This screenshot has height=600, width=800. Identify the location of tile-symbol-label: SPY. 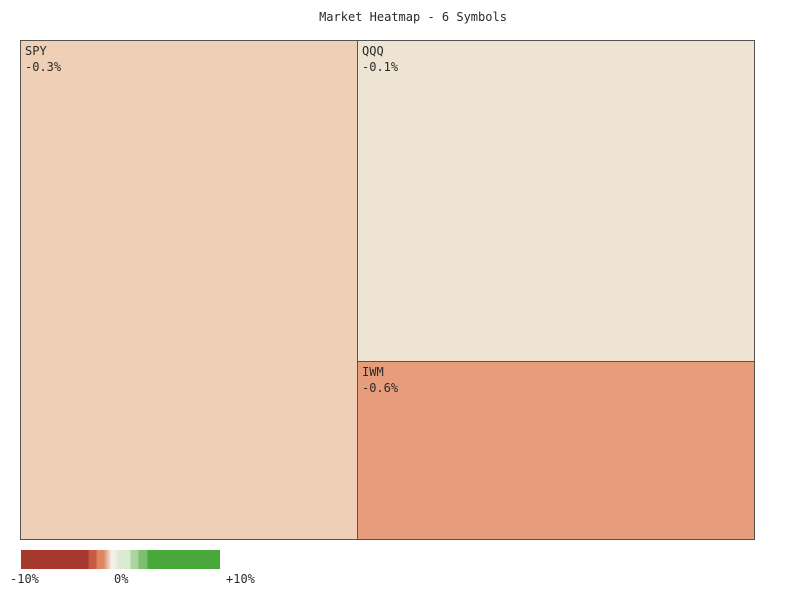
(36, 51).